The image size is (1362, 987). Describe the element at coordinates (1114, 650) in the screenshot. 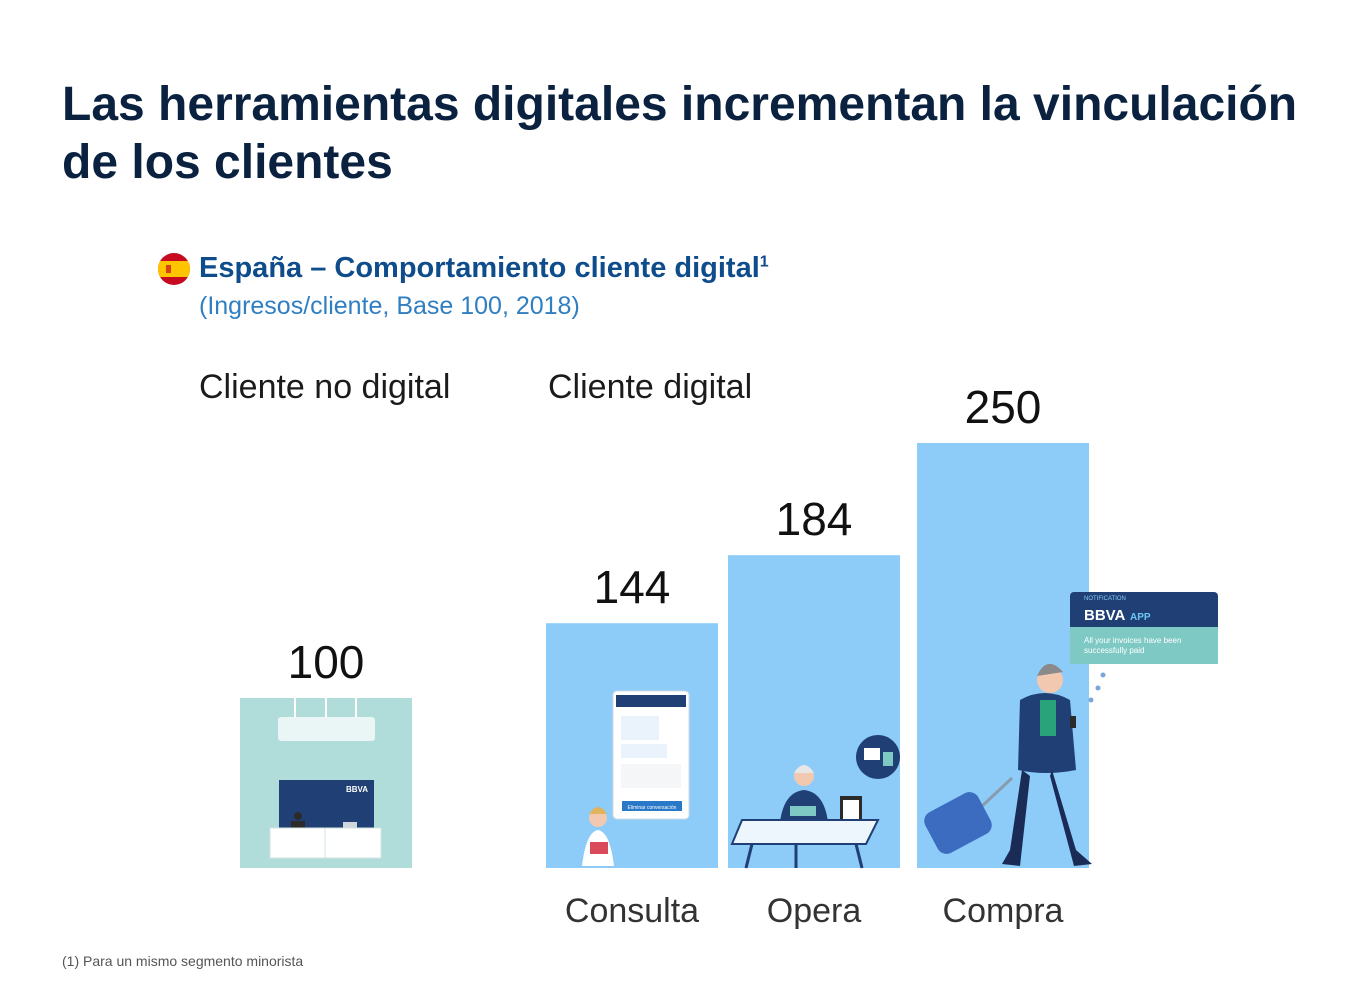

I see `notification-message-2: successfully paid` at that location.